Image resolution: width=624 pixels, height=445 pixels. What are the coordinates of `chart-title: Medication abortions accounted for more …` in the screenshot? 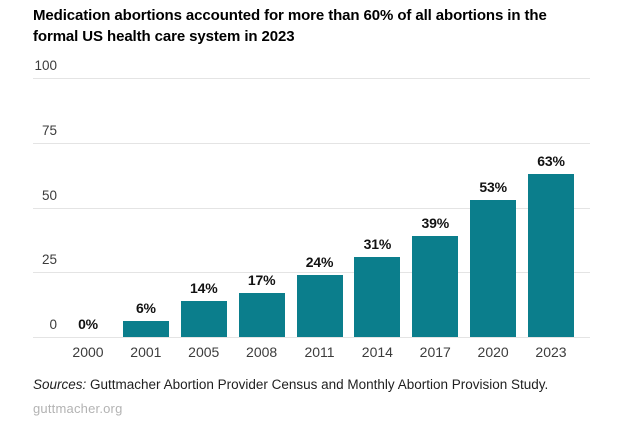 It's located at (290, 26).